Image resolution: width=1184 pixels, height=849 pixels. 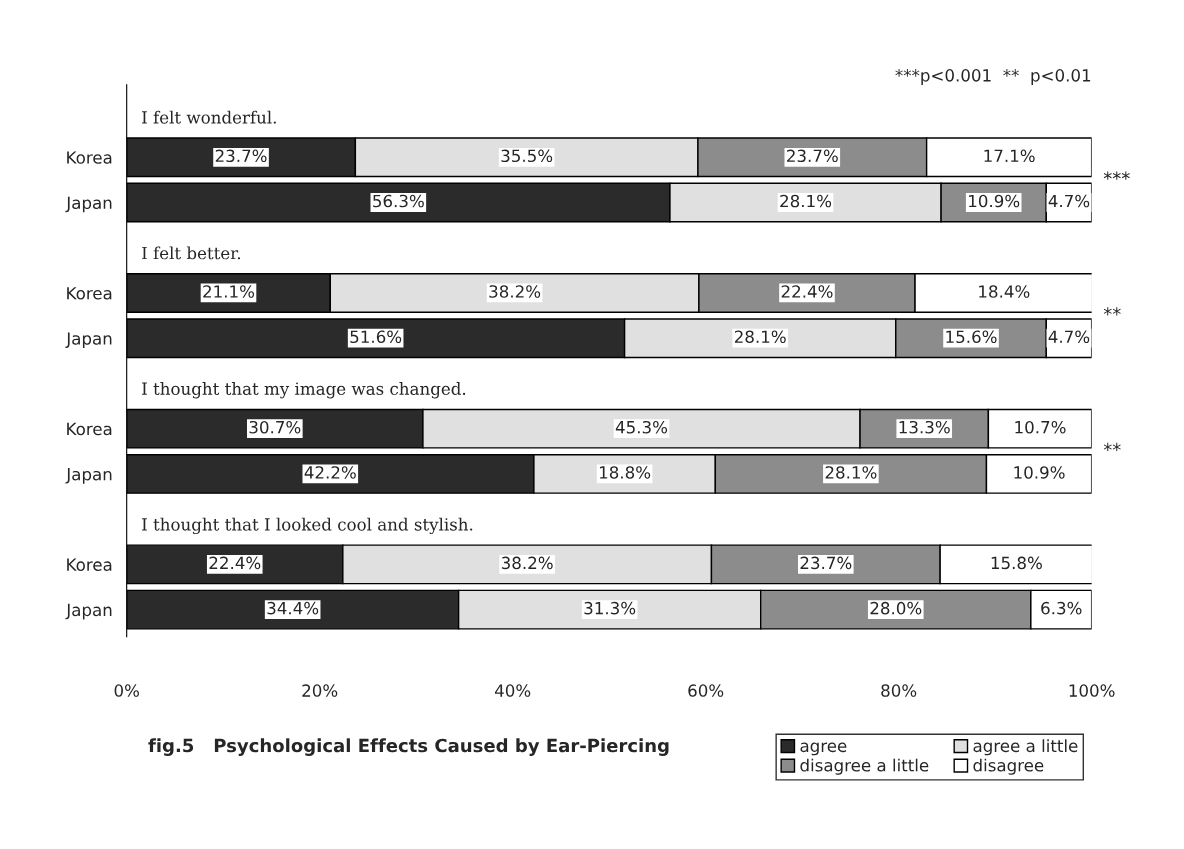 I want to click on x-tick-label: 80%, so click(x=899, y=690).